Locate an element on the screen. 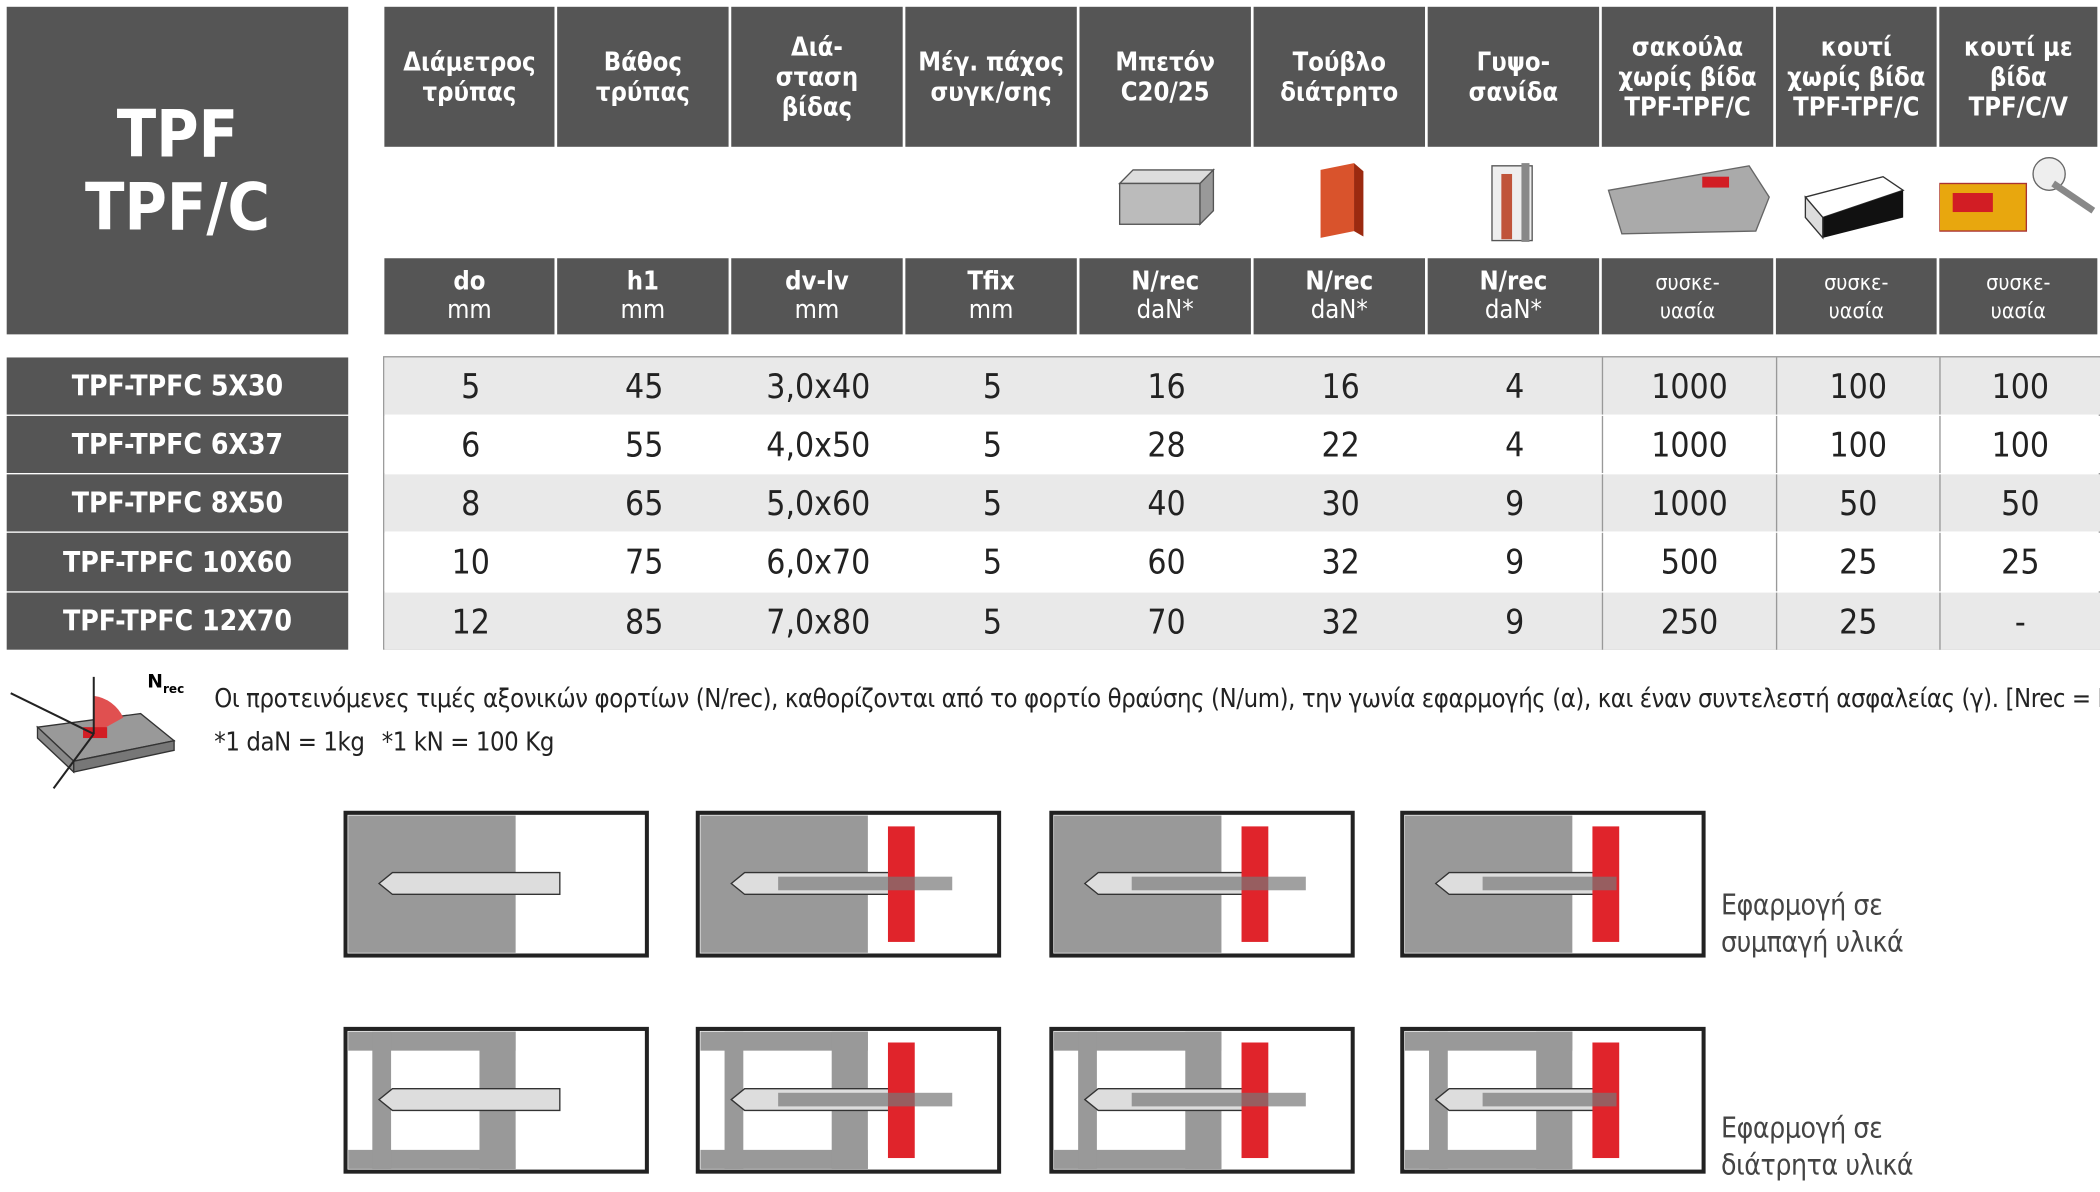 The image size is (2100, 1192). table-cell: 500 is located at coordinates (1688, 562).